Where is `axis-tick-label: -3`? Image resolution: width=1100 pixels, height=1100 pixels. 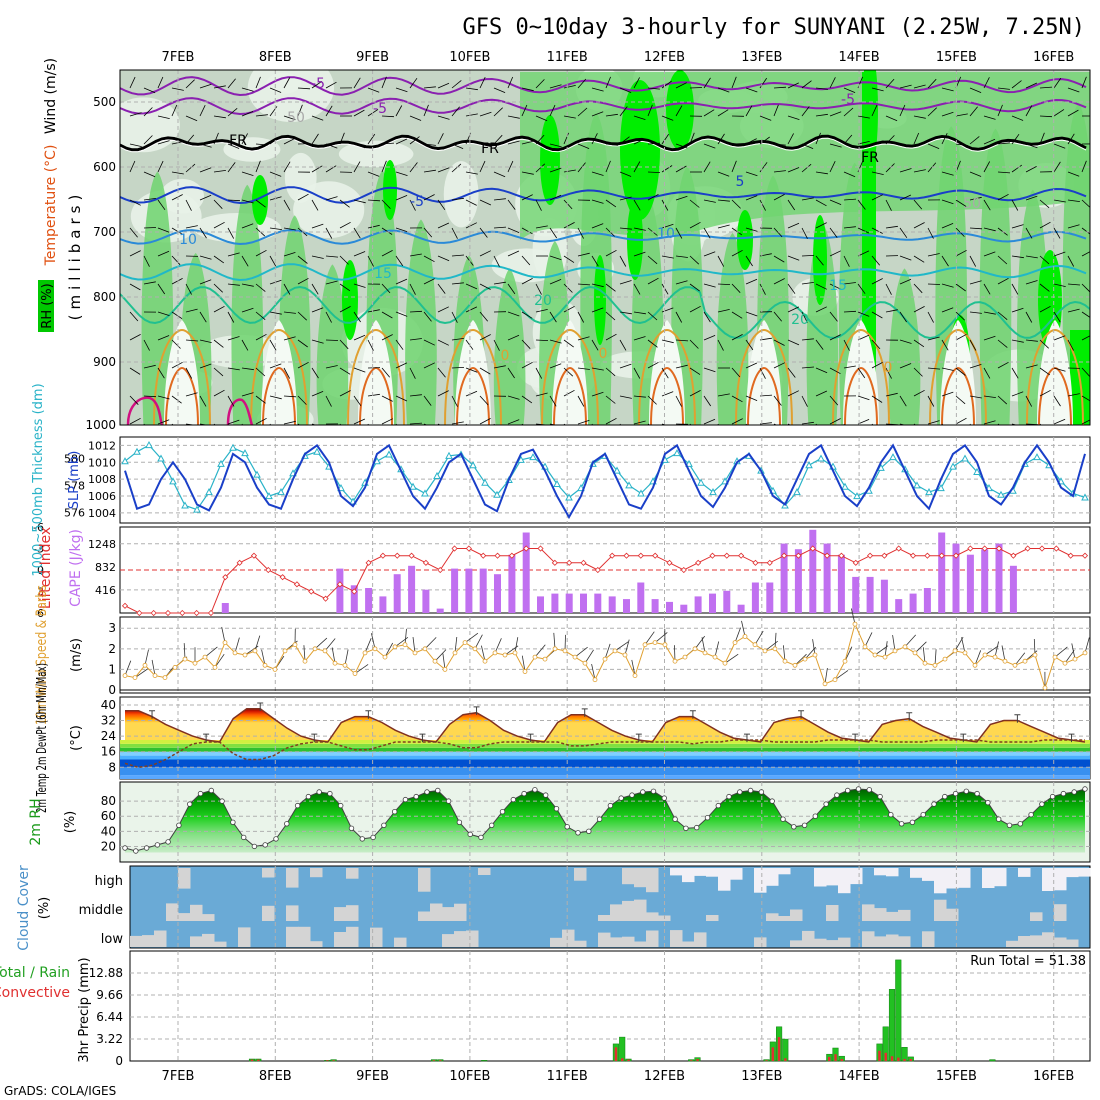 axis-tick-label: -3 is located at coordinates (38, 549).